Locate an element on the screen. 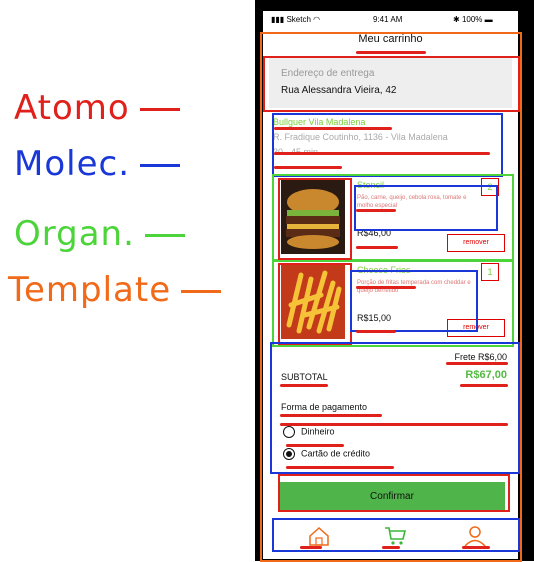  underline-home is located at coordinates (311, 547).